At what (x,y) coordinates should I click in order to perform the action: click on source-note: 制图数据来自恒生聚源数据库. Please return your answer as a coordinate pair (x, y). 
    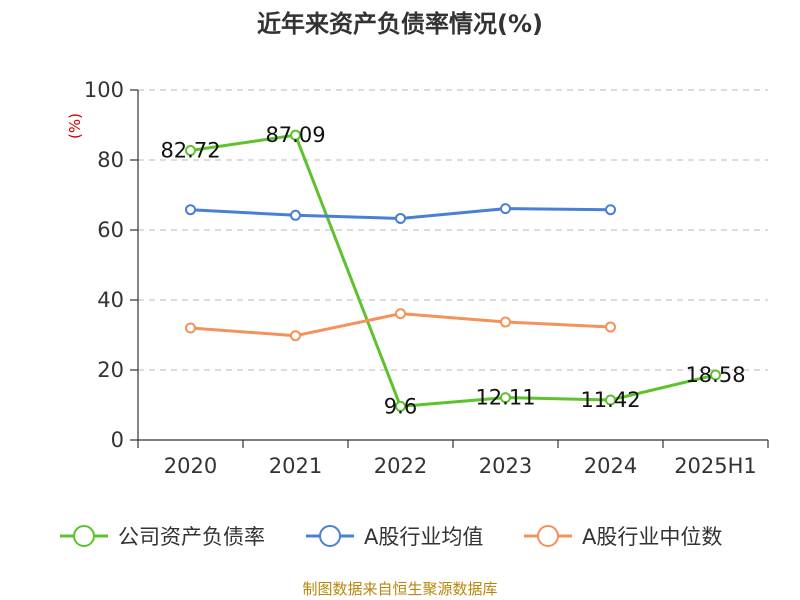
    Looking at the image, I should click on (399, 589).